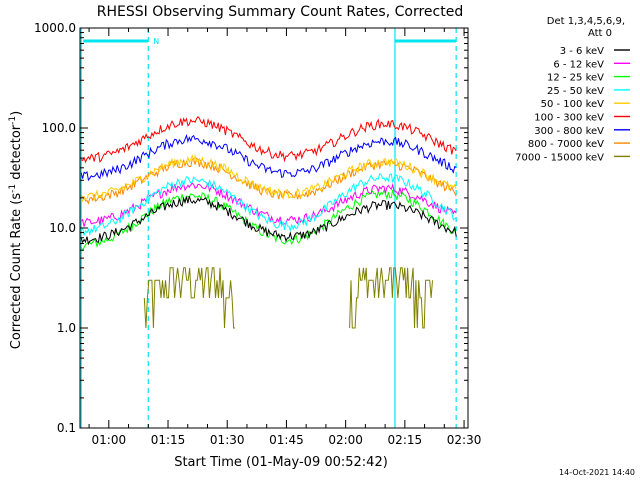 The image size is (640, 480). I want to click on legend-label: 3 - 6 keV, so click(582, 51).